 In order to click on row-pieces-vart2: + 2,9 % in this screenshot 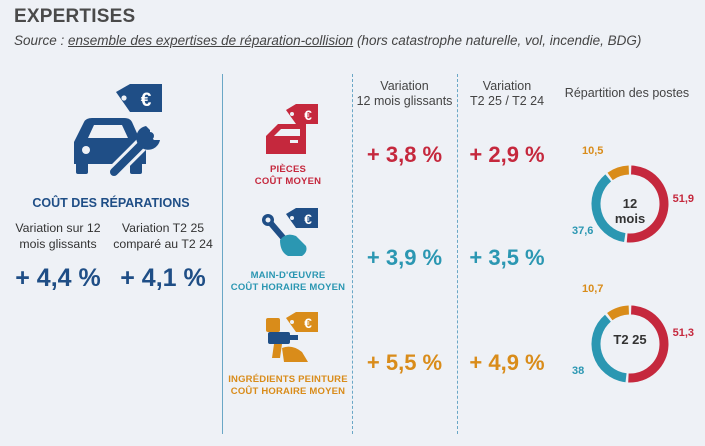, I will do `click(507, 154)`.